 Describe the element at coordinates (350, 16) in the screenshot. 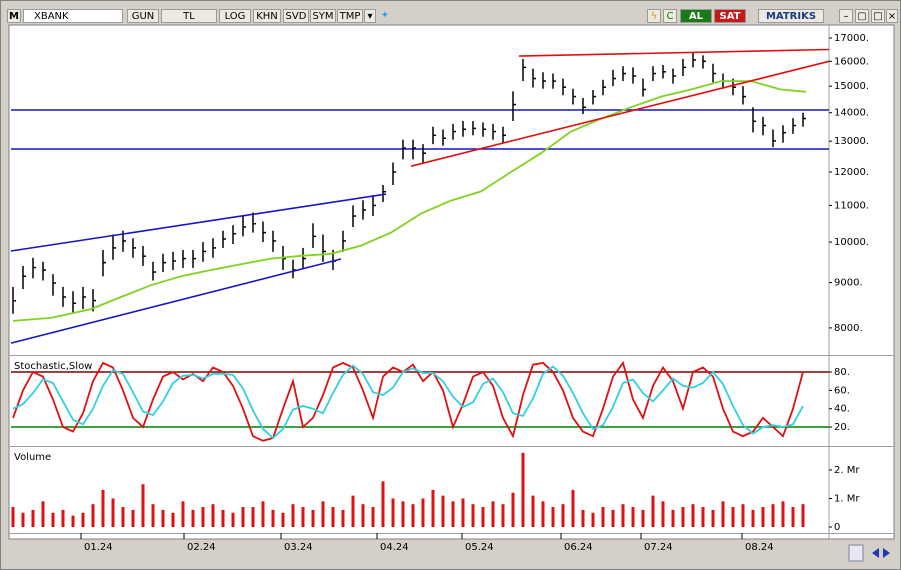

I see `toolbar-button: TMP` at that location.